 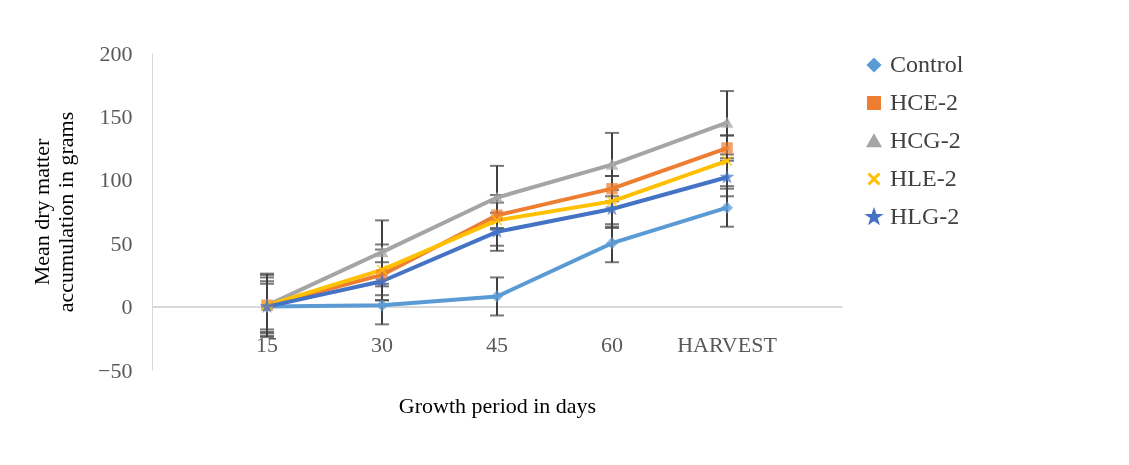 What do you see at coordinates (923, 178) in the screenshot?
I see `legend-label: HLE-2` at bounding box center [923, 178].